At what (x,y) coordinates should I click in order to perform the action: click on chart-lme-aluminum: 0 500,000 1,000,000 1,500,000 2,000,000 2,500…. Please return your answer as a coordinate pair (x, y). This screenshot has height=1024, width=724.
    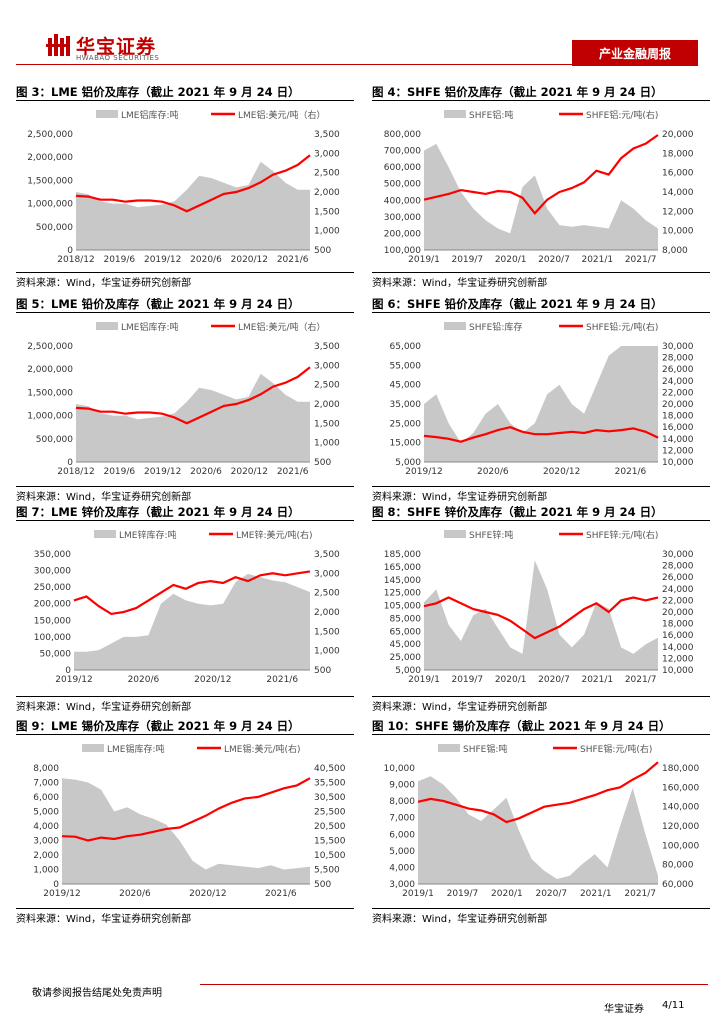
    Looking at the image, I should click on (183, 187).